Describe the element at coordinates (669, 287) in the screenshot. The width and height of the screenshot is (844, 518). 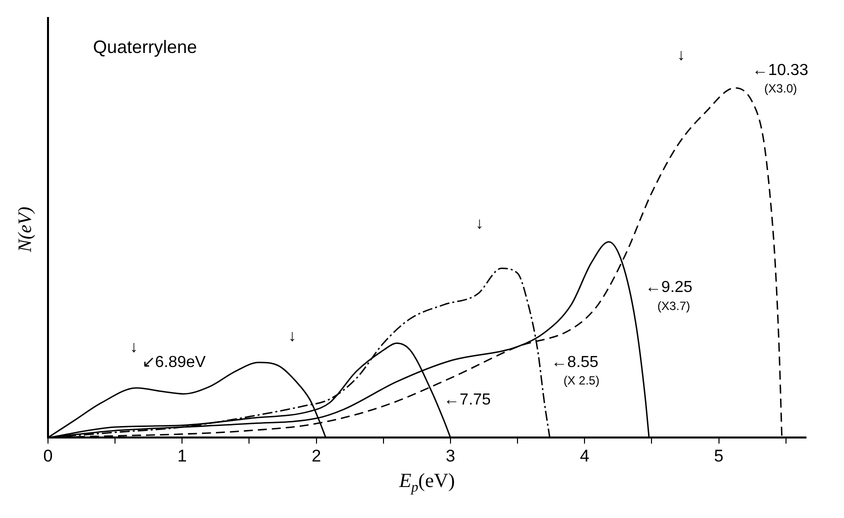
I see `annotation: ←9.25` at that location.